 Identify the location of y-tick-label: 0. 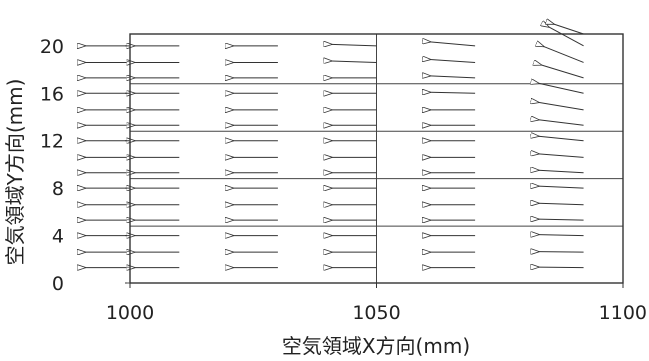
(58, 284).